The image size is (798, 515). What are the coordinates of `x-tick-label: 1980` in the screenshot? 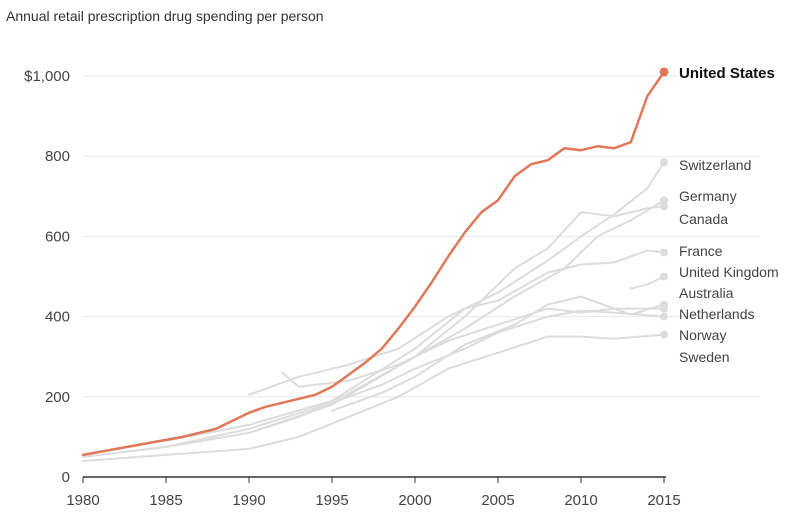 It's located at (82, 500).